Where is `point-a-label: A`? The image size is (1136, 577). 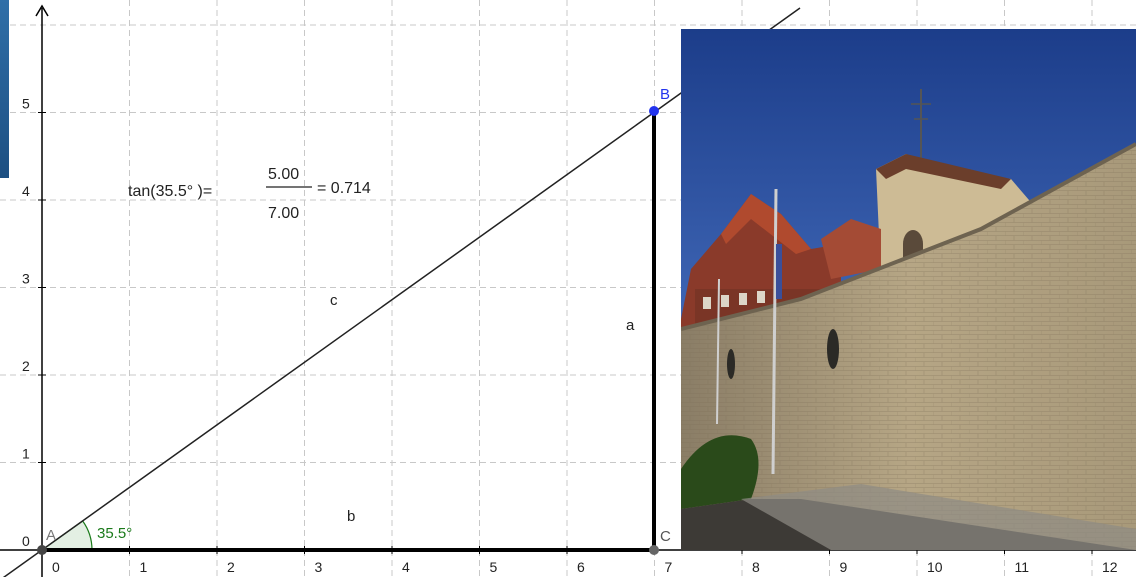 point-a-label: A is located at coordinates (51, 535).